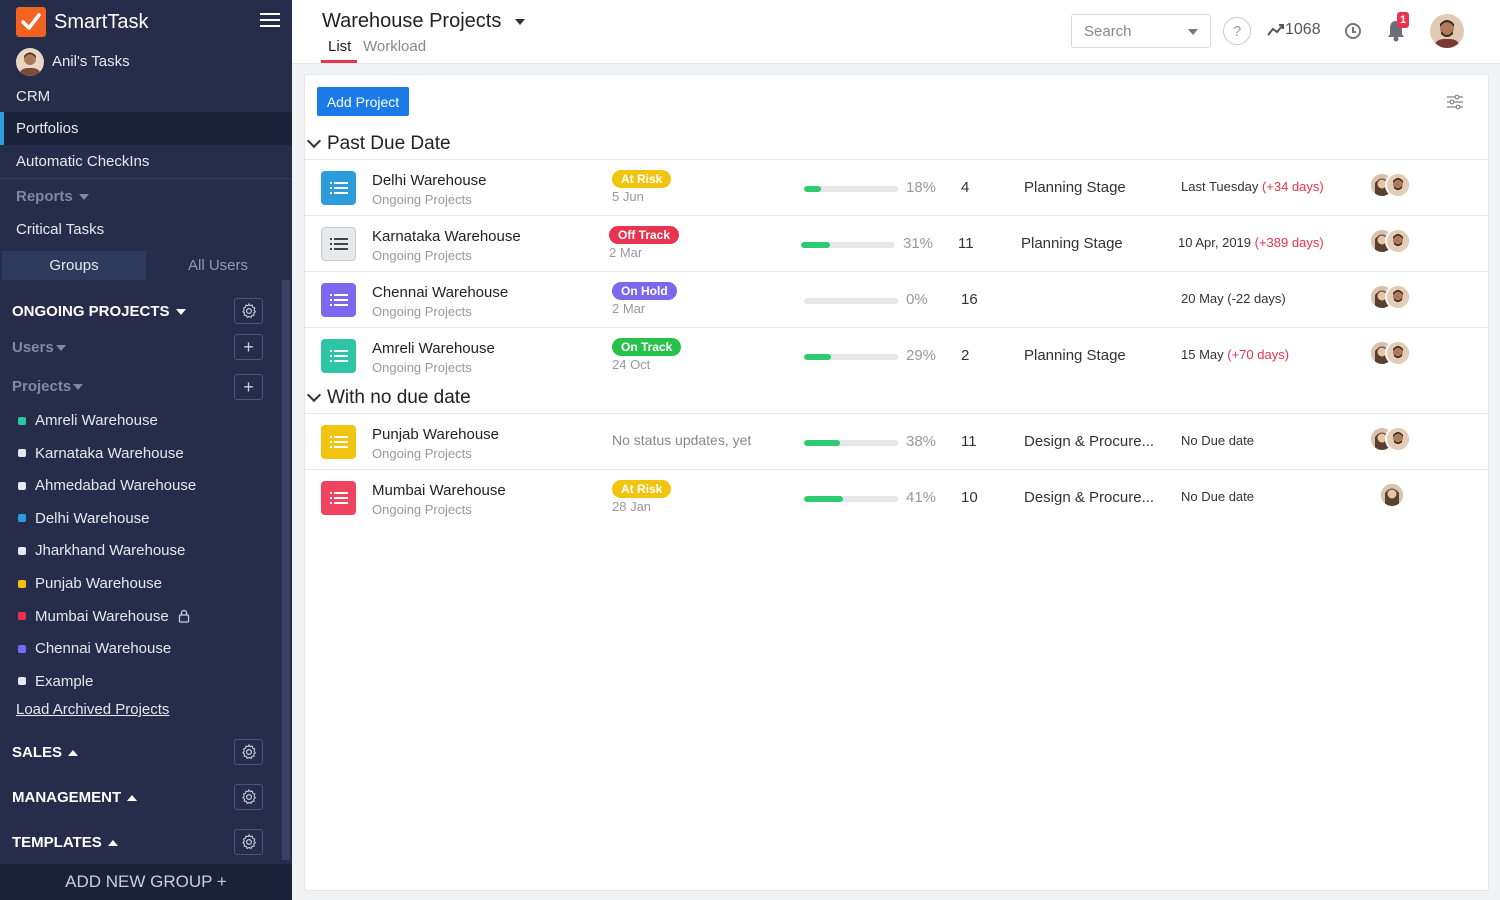  I want to click on templates-header: TEMPLATES, so click(65, 842).